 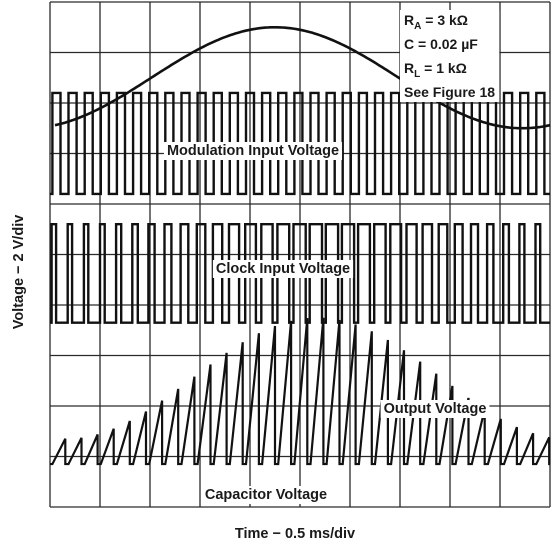 What do you see at coordinates (436, 22) in the screenshot?
I see `annotation-ra: RA = 3 kΩ` at bounding box center [436, 22].